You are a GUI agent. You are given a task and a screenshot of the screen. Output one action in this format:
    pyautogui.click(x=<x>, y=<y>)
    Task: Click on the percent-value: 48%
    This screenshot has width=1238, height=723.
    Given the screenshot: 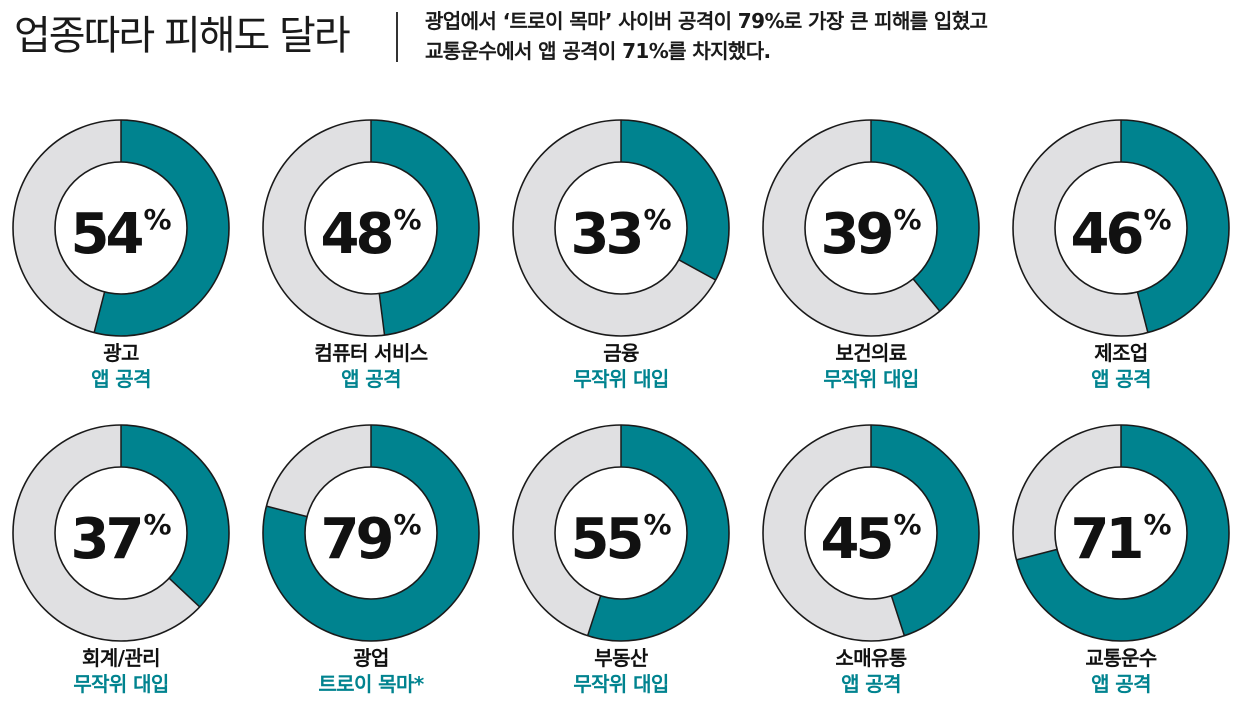 What is the action you would take?
    pyautogui.click(x=371, y=234)
    